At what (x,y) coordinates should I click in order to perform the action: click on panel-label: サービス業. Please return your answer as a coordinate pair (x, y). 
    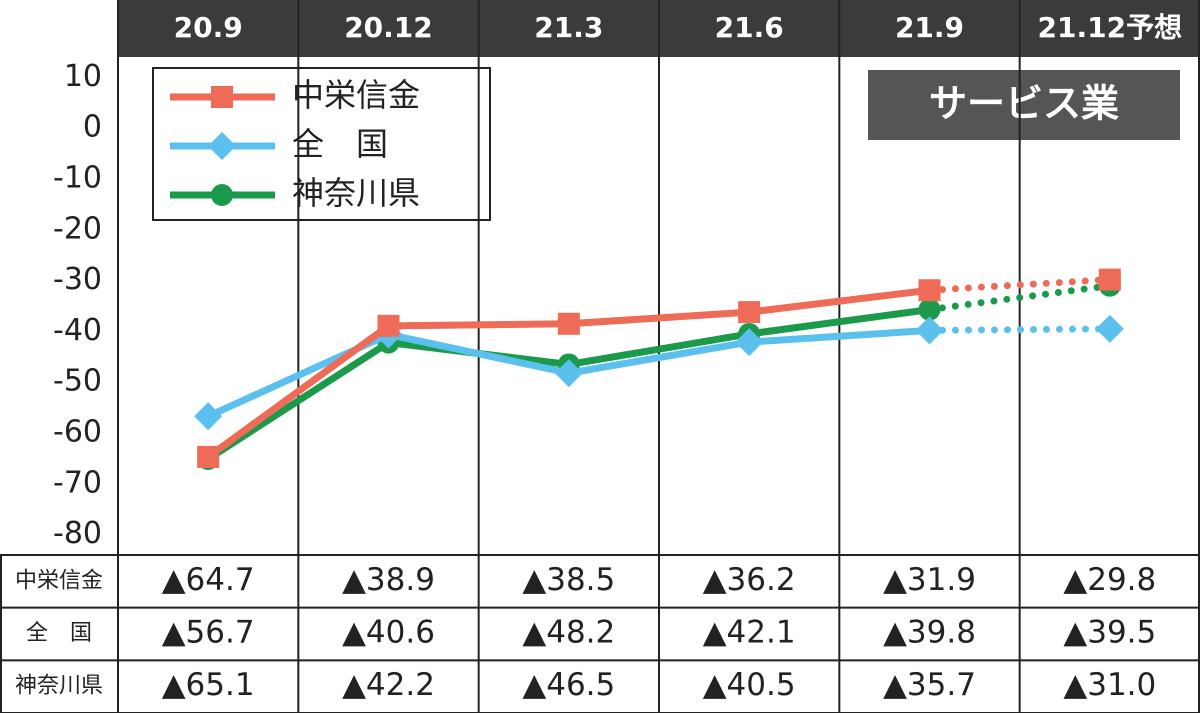
    Looking at the image, I should click on (1024, 104).